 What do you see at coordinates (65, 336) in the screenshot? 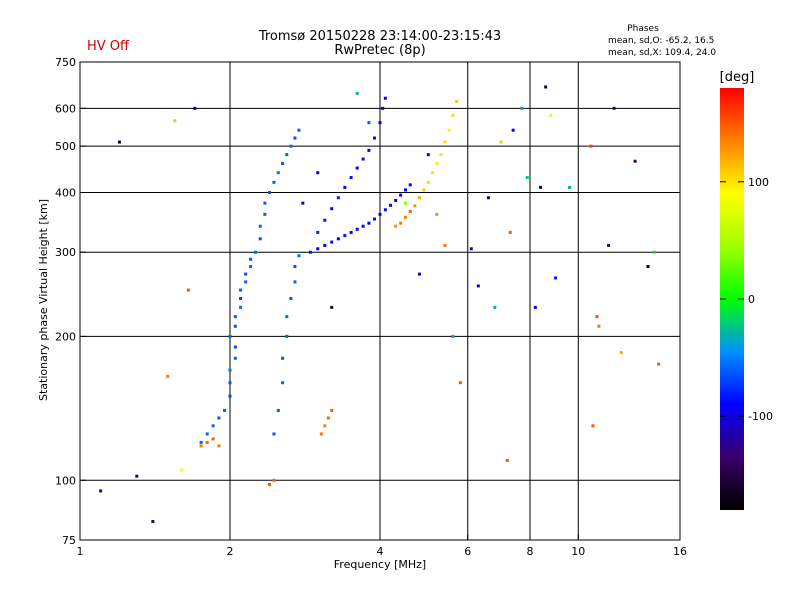
I see `y-tick-label: 200` at bounding box center [65, 336].